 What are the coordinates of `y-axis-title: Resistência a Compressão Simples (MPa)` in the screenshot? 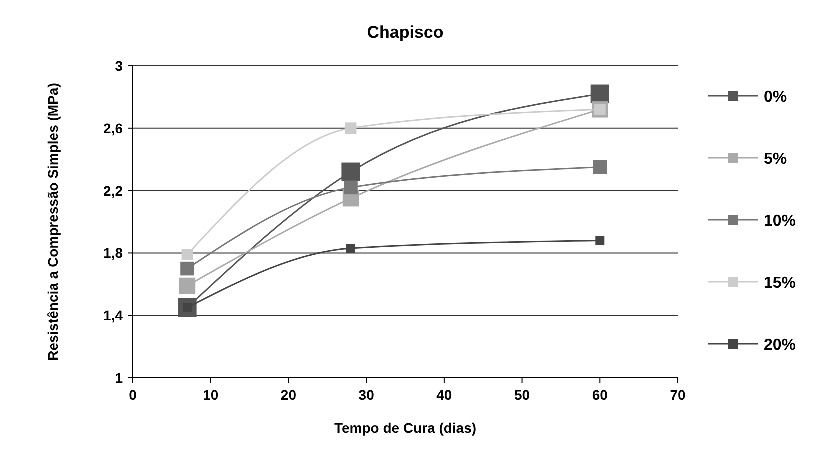 It's located at (53, 222).